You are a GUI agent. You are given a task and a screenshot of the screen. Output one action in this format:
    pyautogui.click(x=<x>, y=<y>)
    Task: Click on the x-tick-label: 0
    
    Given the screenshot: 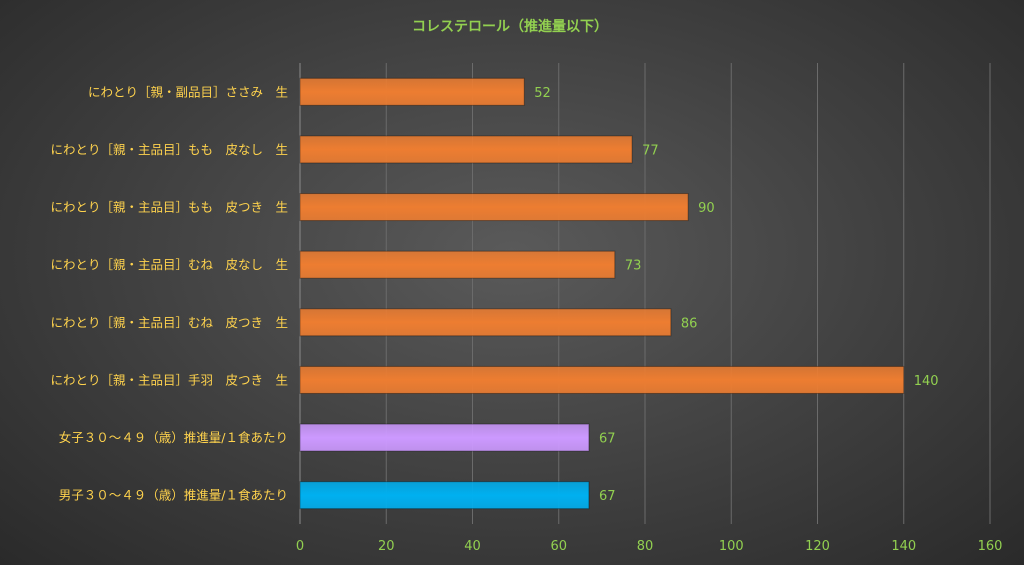 What is the action you would take?
    pyautogui.click(x=300, y=546)
    